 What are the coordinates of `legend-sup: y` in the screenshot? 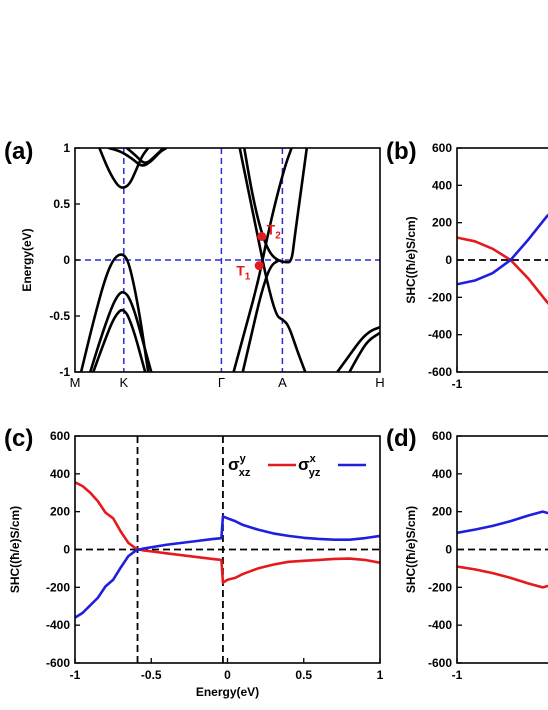 It's located at (243, 459).